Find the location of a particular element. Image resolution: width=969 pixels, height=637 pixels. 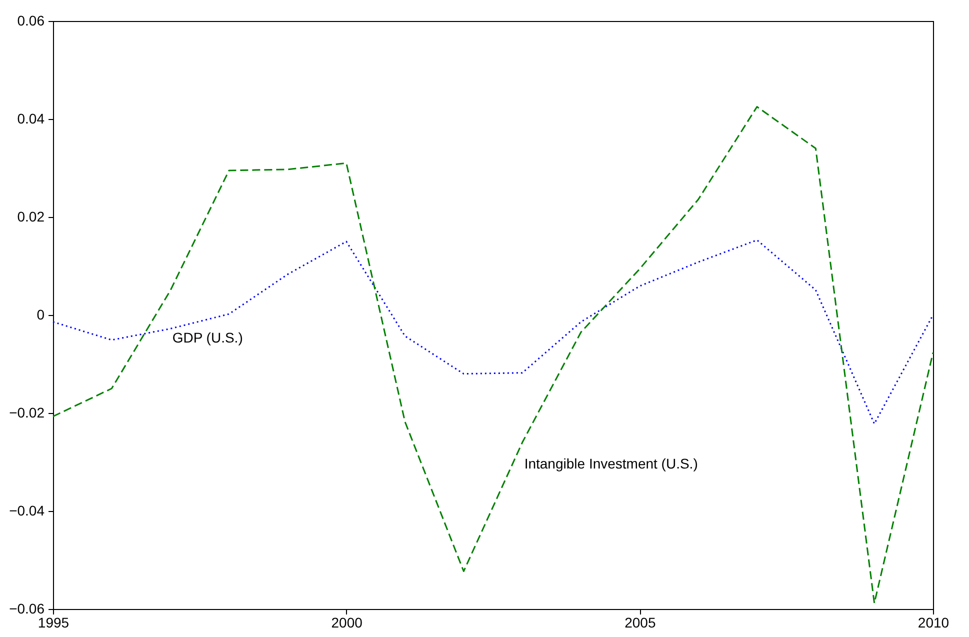

x-tick-label: 2000 is located at coordinates (347, 622).